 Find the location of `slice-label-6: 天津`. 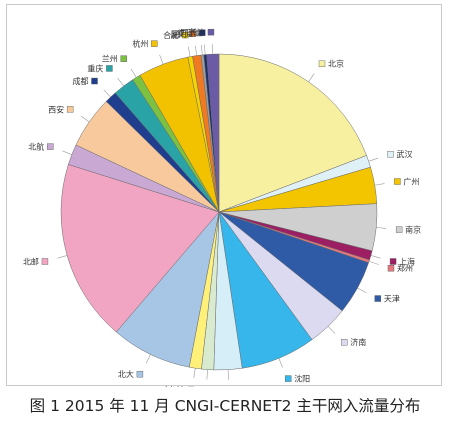

slice-label-6: 天津 is located at coordinates (387, 299).